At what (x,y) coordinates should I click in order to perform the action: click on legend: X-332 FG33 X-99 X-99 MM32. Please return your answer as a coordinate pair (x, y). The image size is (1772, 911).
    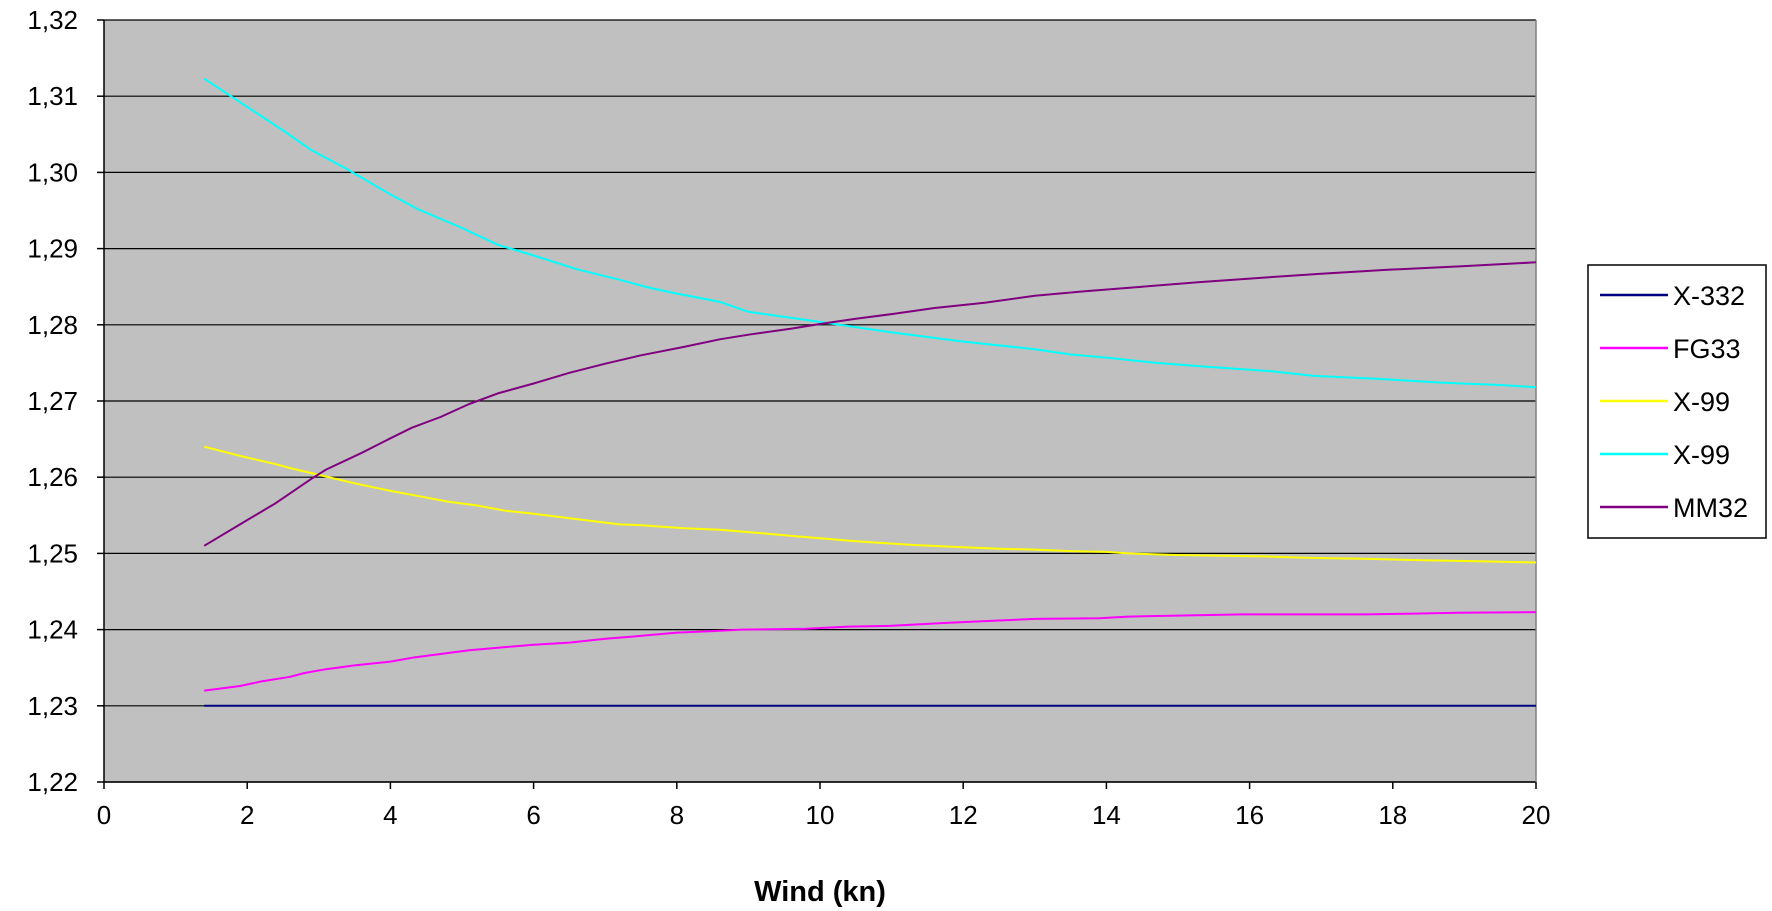
    Looking at the image, I should click on (1677, 401).